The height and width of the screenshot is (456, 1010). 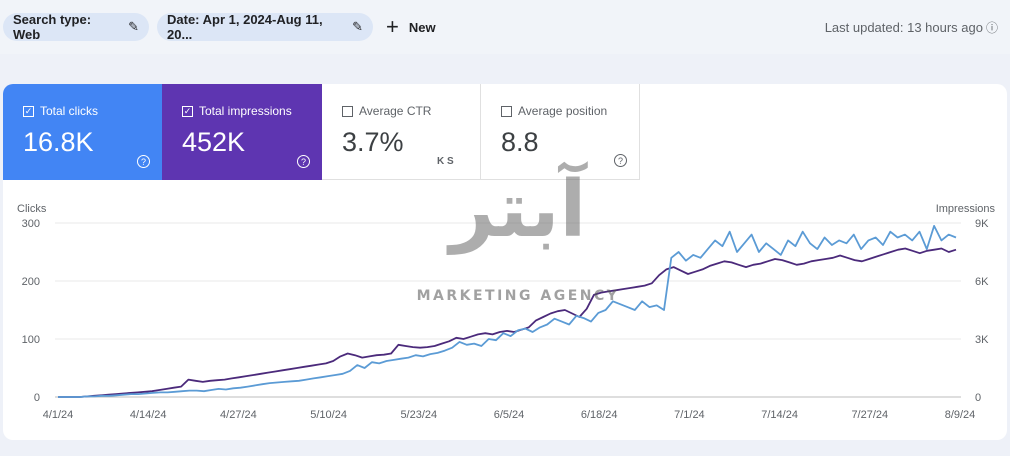 I want to click on metric-total-clicks: ✓ Total clicks 16.8K ?, so click(x=82, y=132).